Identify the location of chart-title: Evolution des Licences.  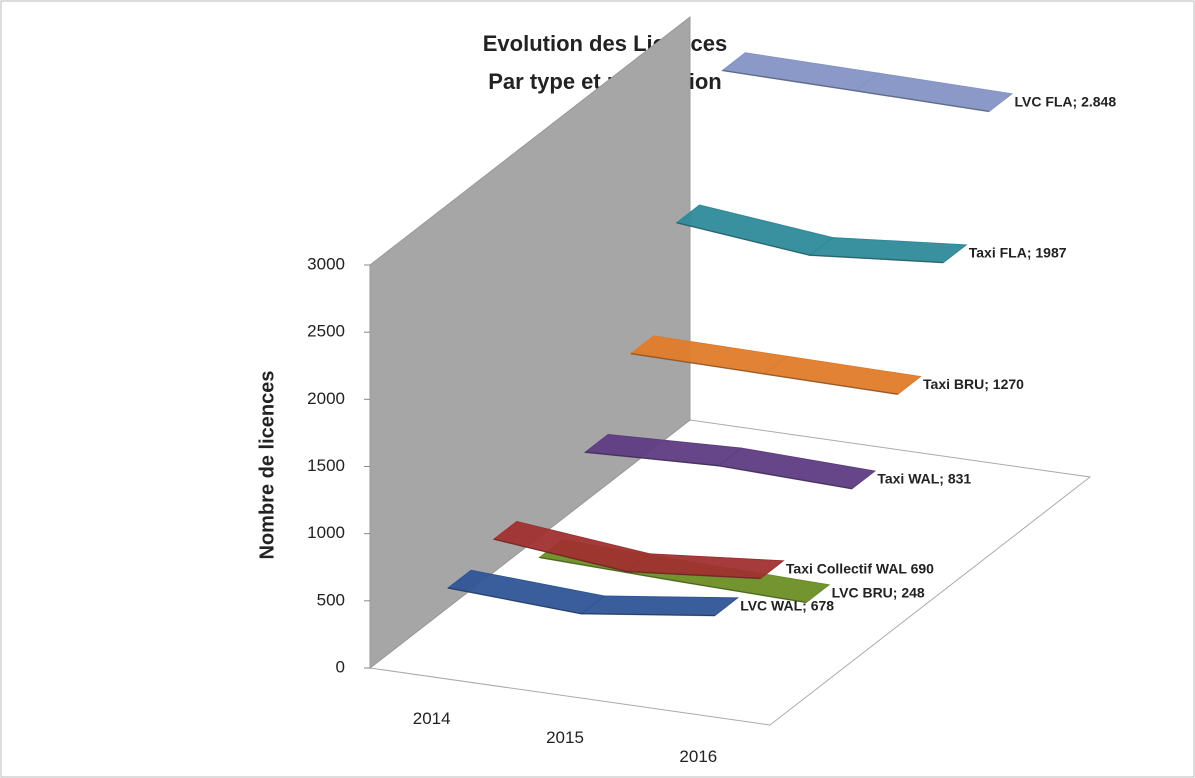
(605, 43).